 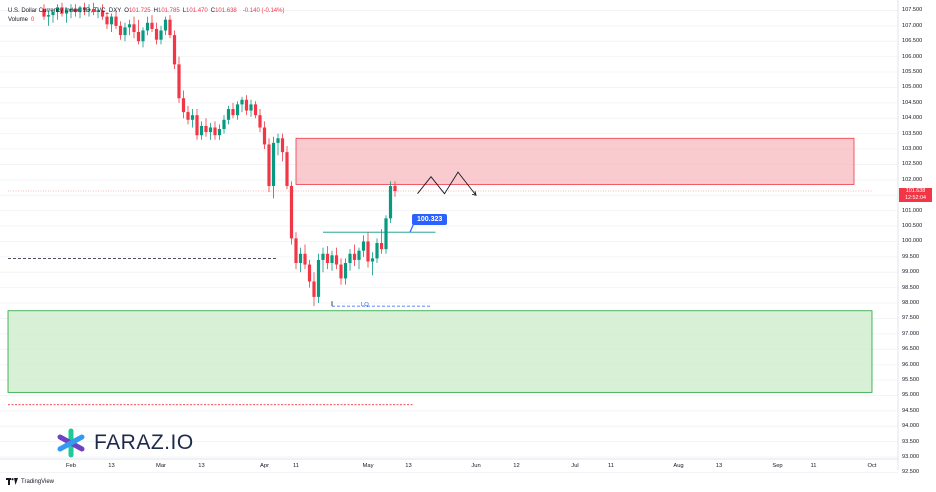 I want to click on logo-text: FARAZ.IO, so click(x=144, y=442).